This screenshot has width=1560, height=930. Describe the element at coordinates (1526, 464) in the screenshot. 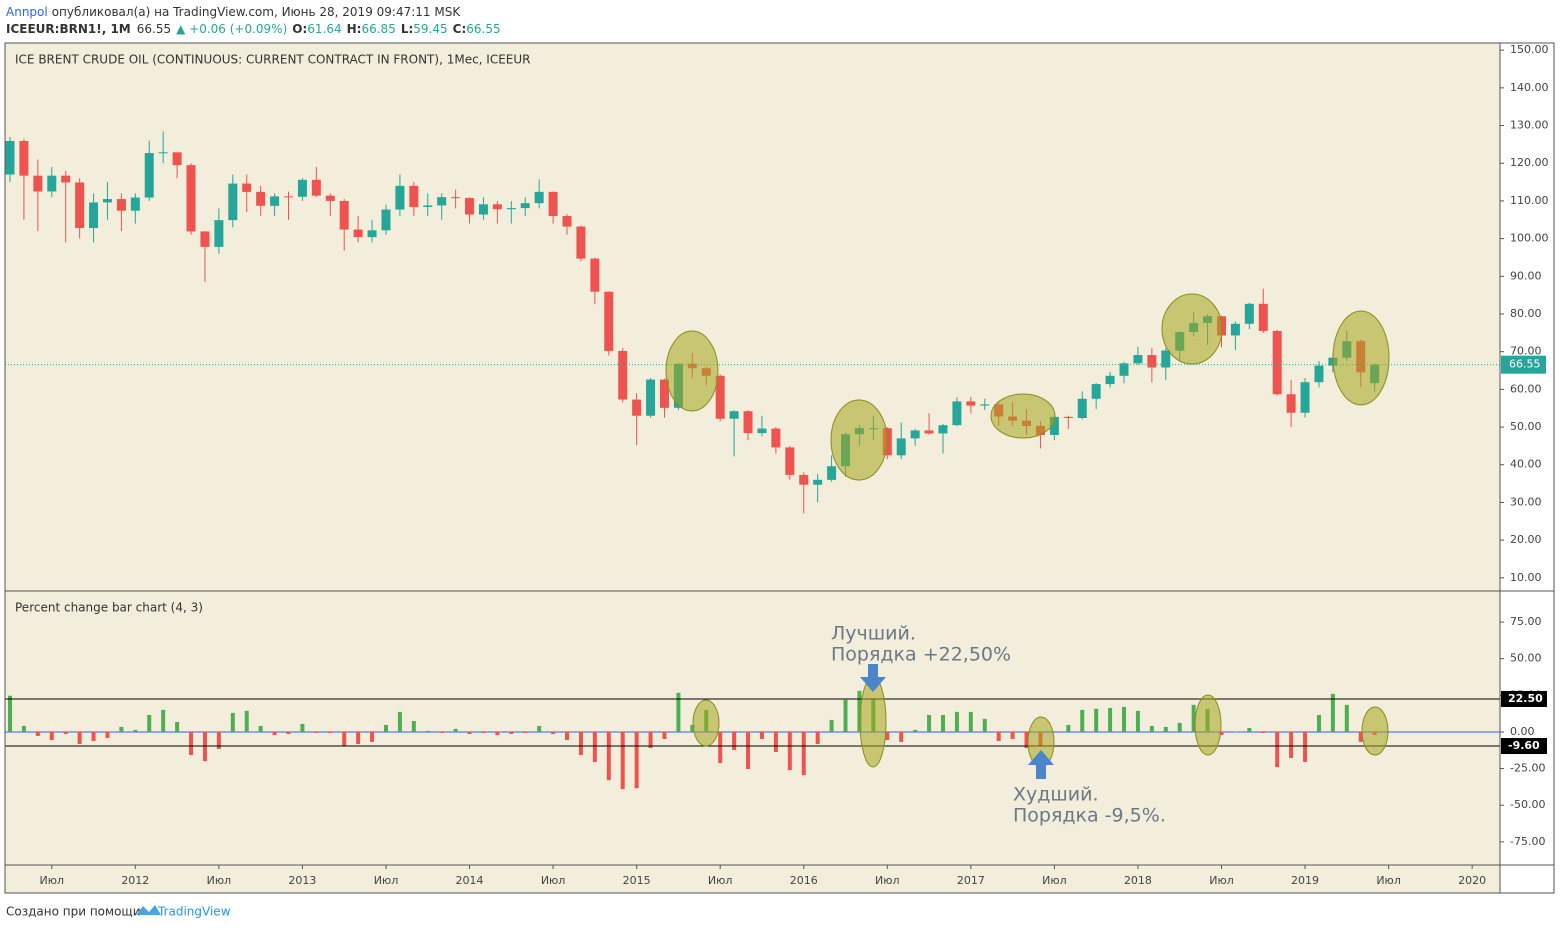

I see `y-tick-label: 40.00` at that location.